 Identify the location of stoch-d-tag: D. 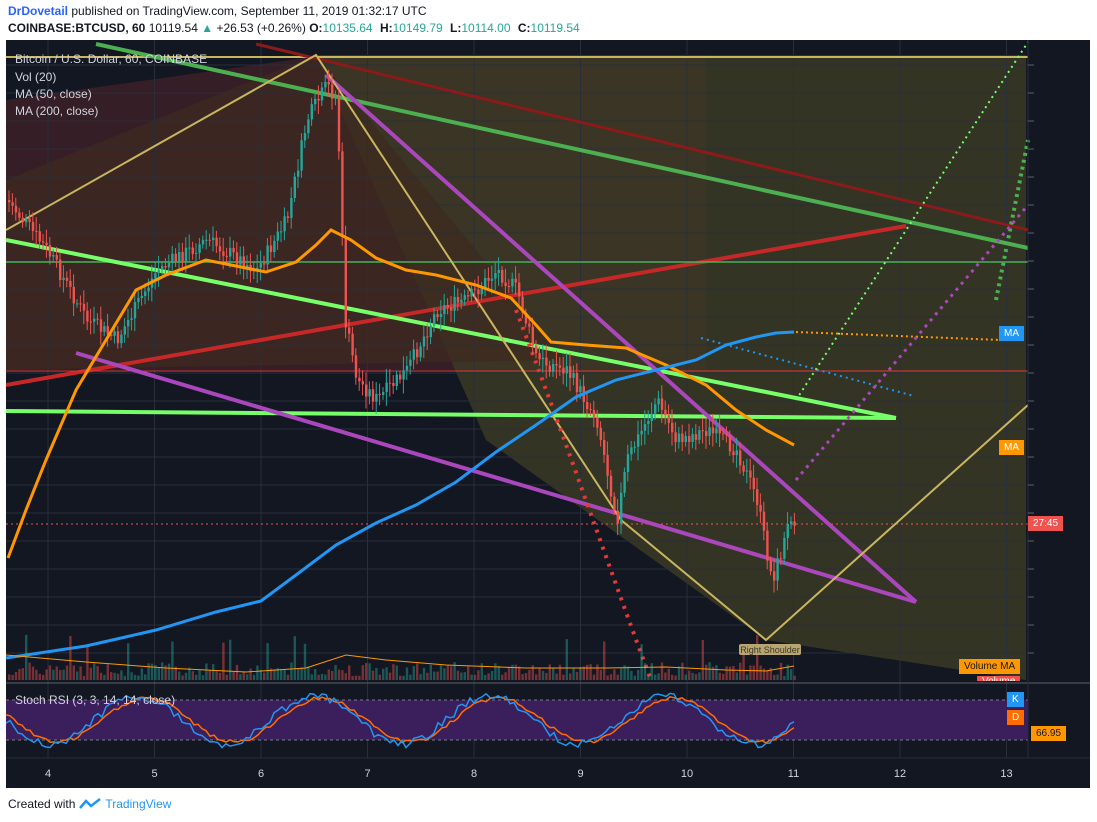
(1016, 717).